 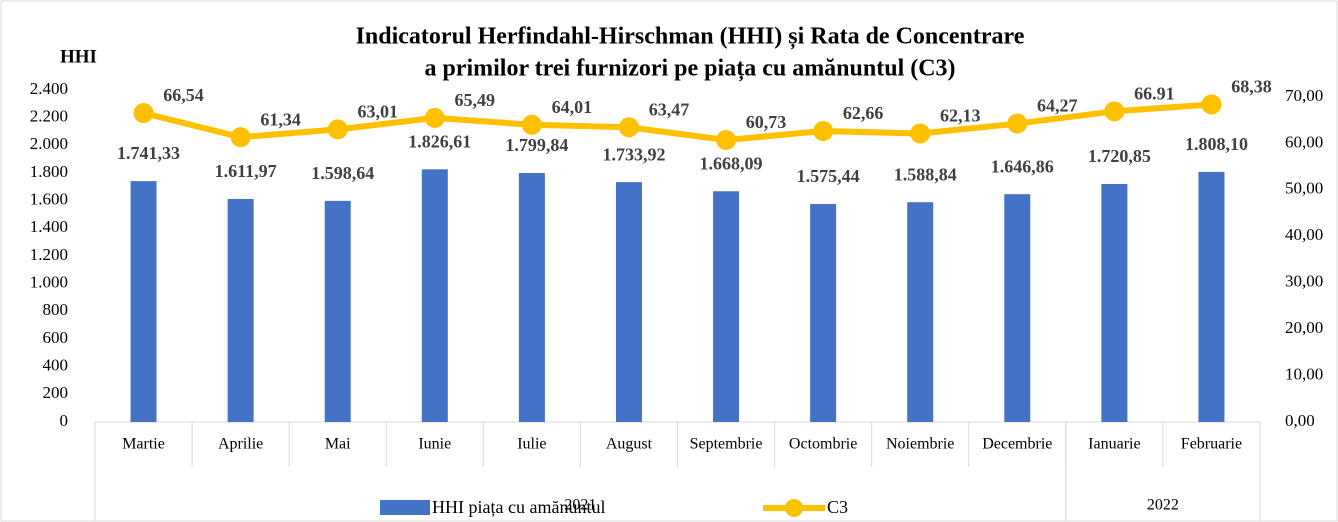 I want to click on data-label: 63,01, so click(x=377, y=112).